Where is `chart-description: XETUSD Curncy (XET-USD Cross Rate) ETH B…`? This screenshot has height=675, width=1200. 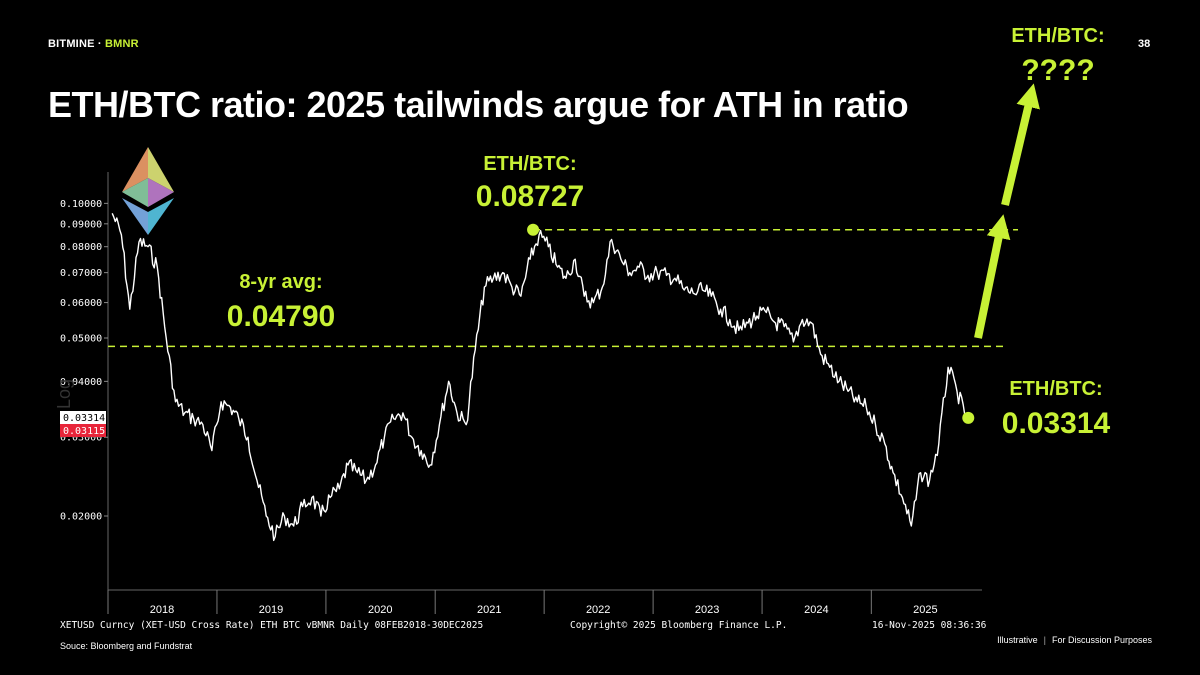
chart-description: XETUSD Curncy (XET-USD Cross Rate) ETH B… is located at coordinates (271, 625).